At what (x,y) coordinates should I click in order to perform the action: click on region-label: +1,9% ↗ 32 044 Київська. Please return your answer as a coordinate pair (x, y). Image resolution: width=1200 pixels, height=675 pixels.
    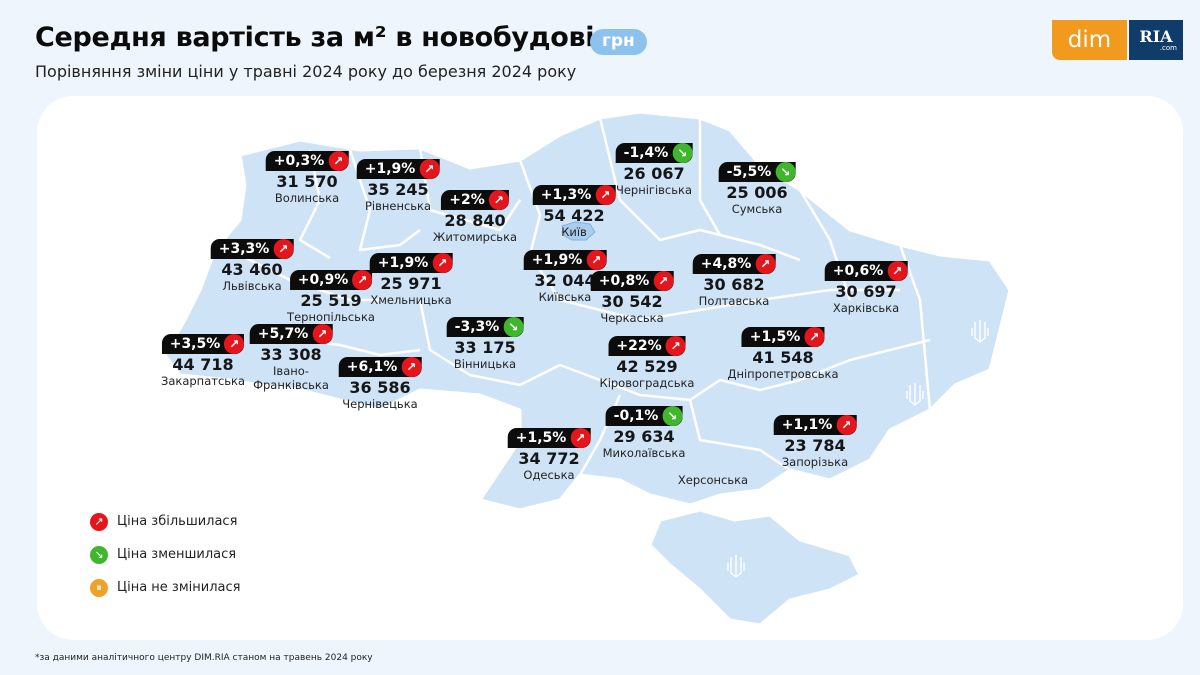
    Looking at the image, I should click on (565, 276).